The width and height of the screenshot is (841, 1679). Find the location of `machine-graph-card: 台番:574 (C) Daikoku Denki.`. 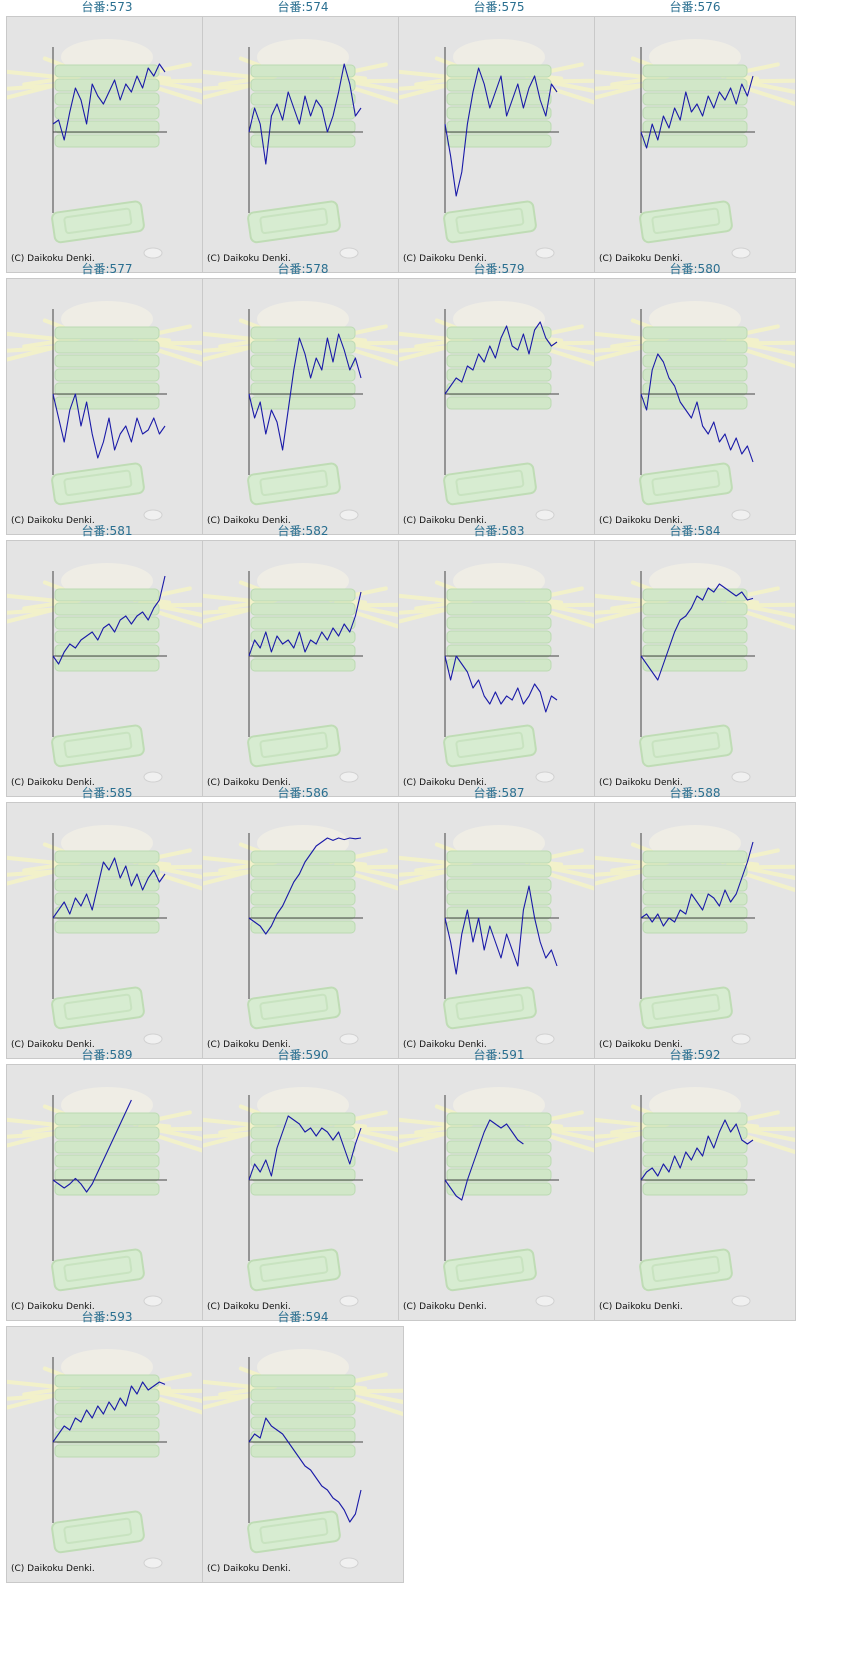

machine-graph-card: 台番:574 (C) Daikoku Denki. is located at coordinates (303, 136).